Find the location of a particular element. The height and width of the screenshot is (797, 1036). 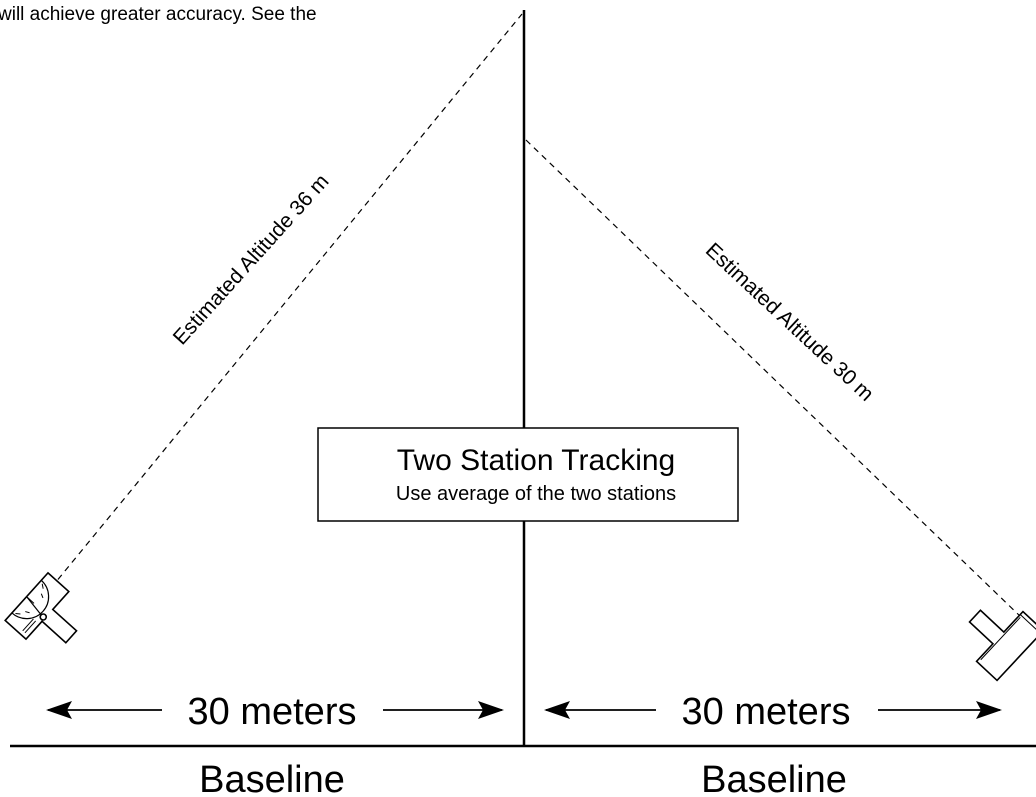

left-station-icon is located at coordinates (41, 607).